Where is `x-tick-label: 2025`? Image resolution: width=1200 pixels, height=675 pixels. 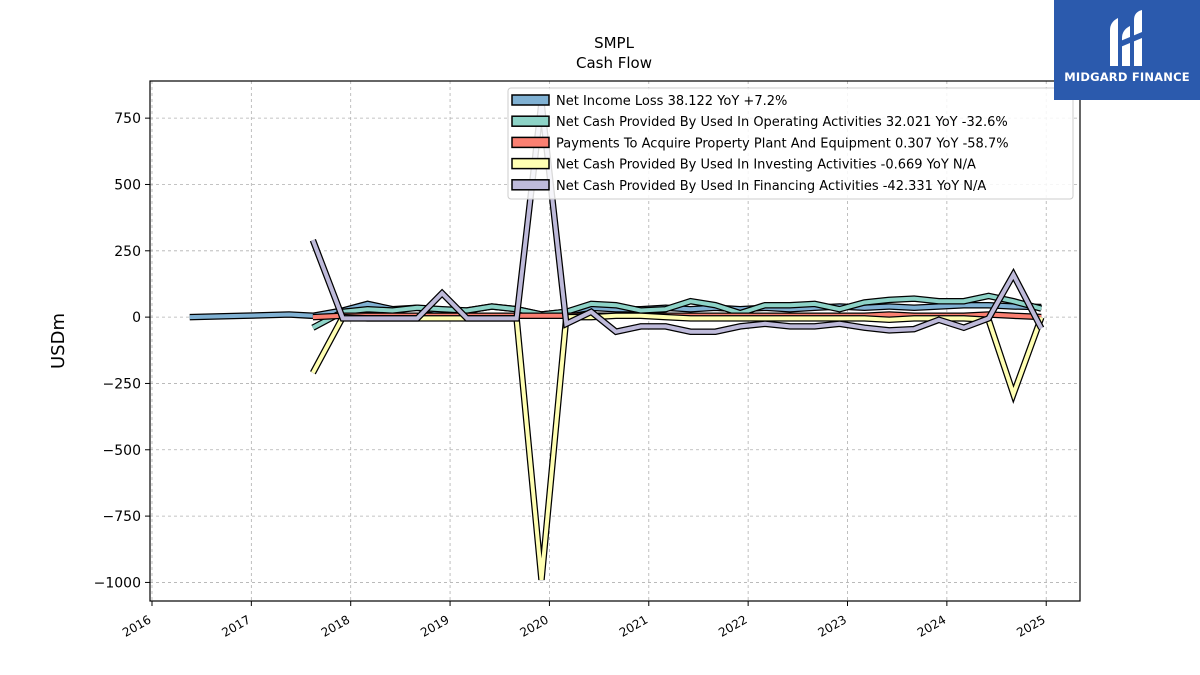 x-tick-label: 2025 is located at coordinates (1030, 625).